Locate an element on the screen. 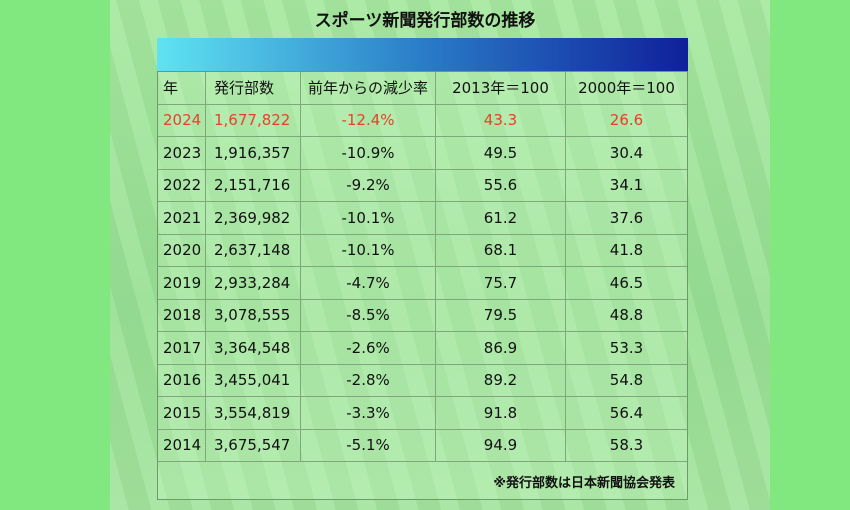 The height and width of the screenshot is (510, 850). table-cell: 2,933,284 is located at coordinates (253, 283).